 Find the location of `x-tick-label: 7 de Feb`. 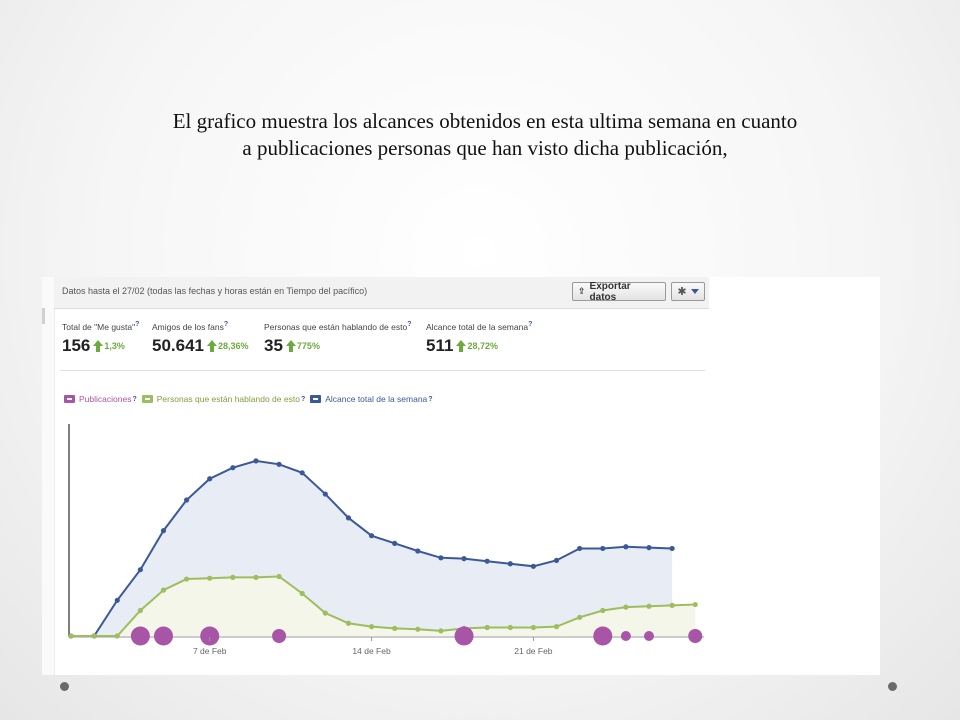

x-tick-label: 7 de Feb is located at coordinates (210, 651).